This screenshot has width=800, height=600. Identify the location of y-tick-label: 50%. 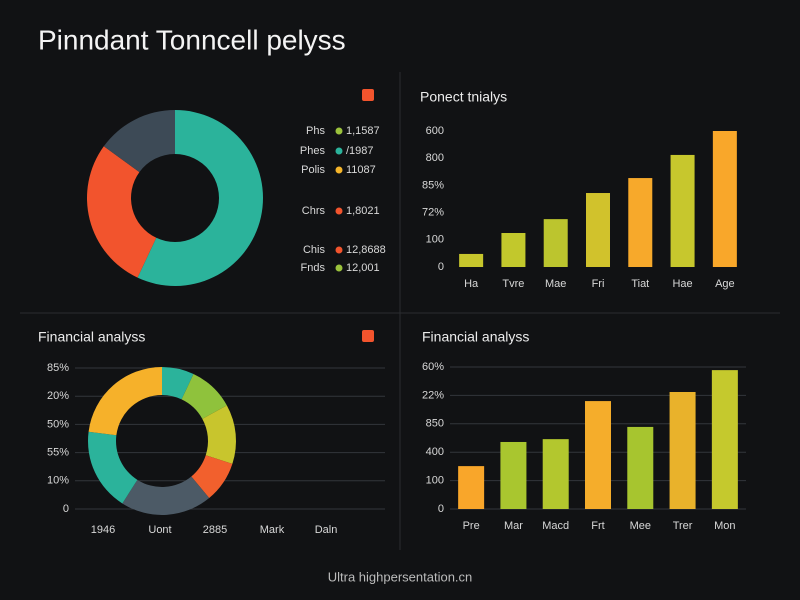
(58, 424).